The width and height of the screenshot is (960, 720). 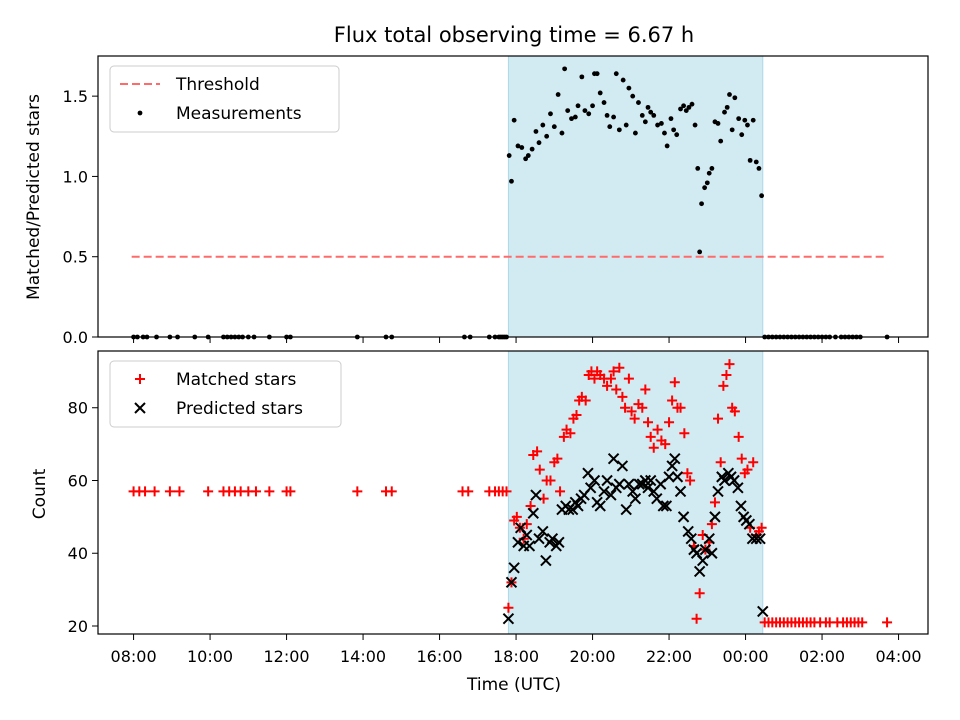 I want to click on x-tick-label: 18:00, so click(x=516, y=656).